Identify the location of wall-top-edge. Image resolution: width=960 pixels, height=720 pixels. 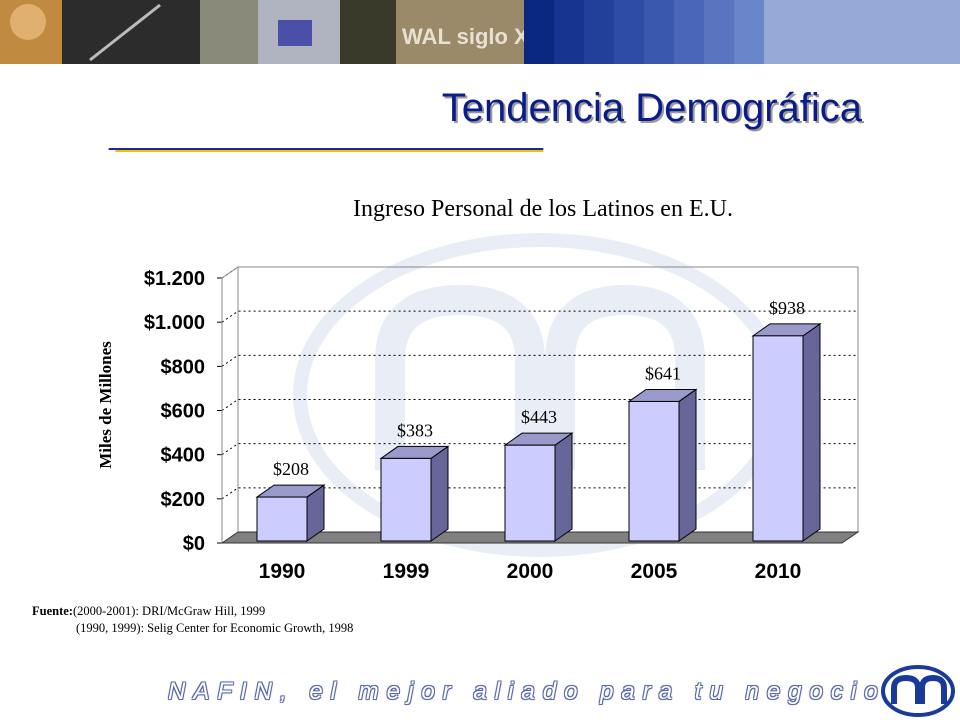
(230, 272).